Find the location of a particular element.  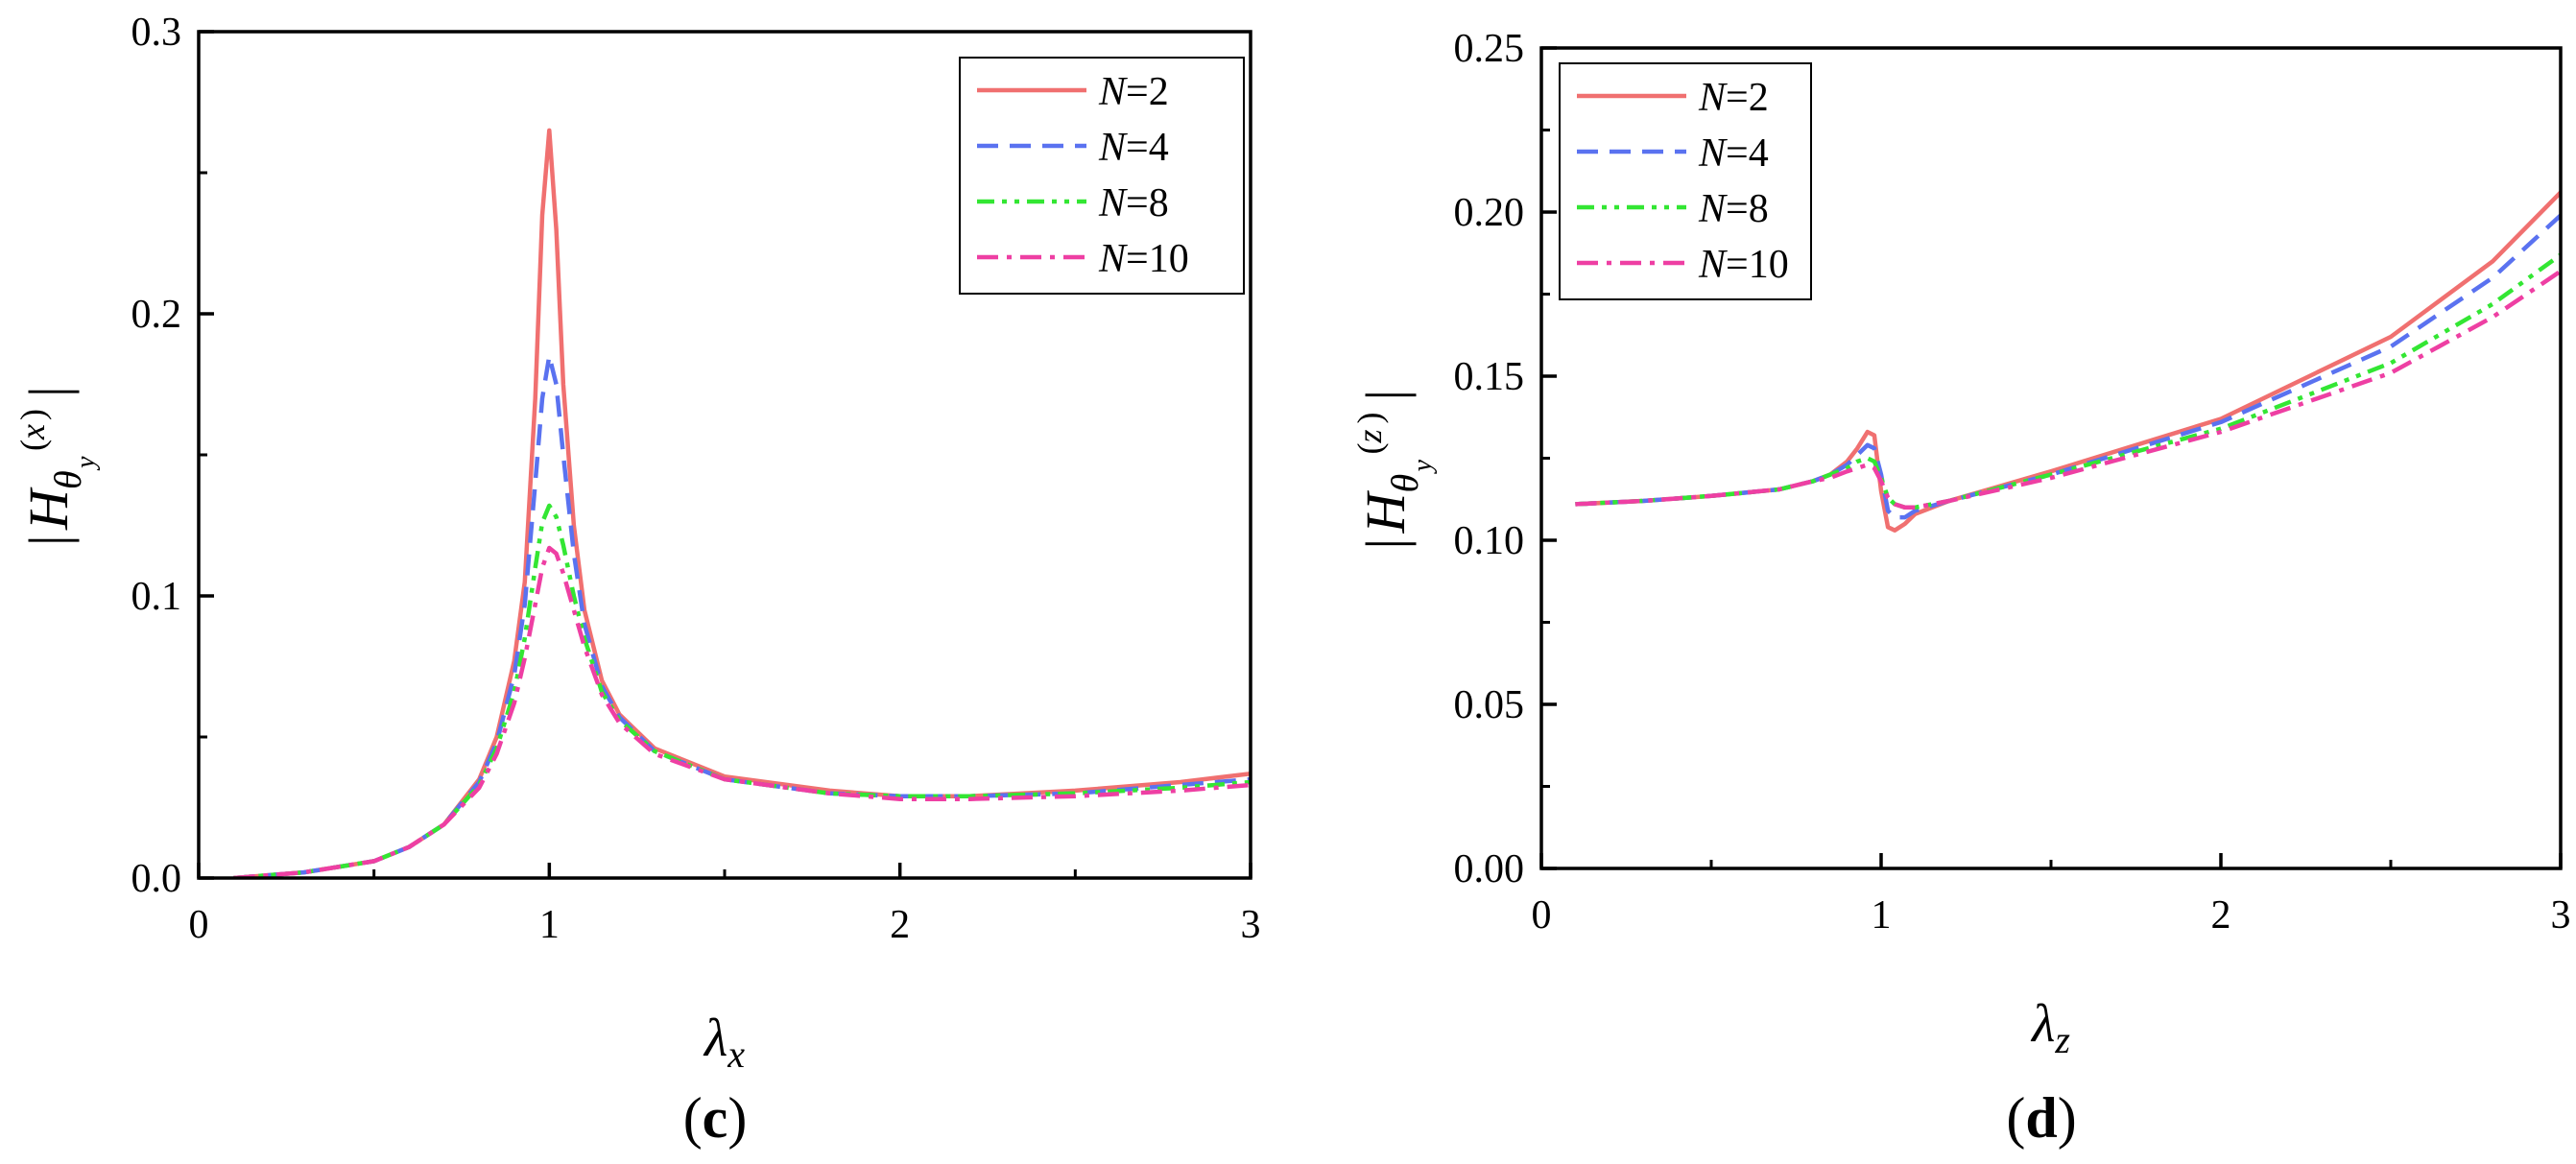

y-tick-label: 0.25 is located at coordinates (1489, 49).